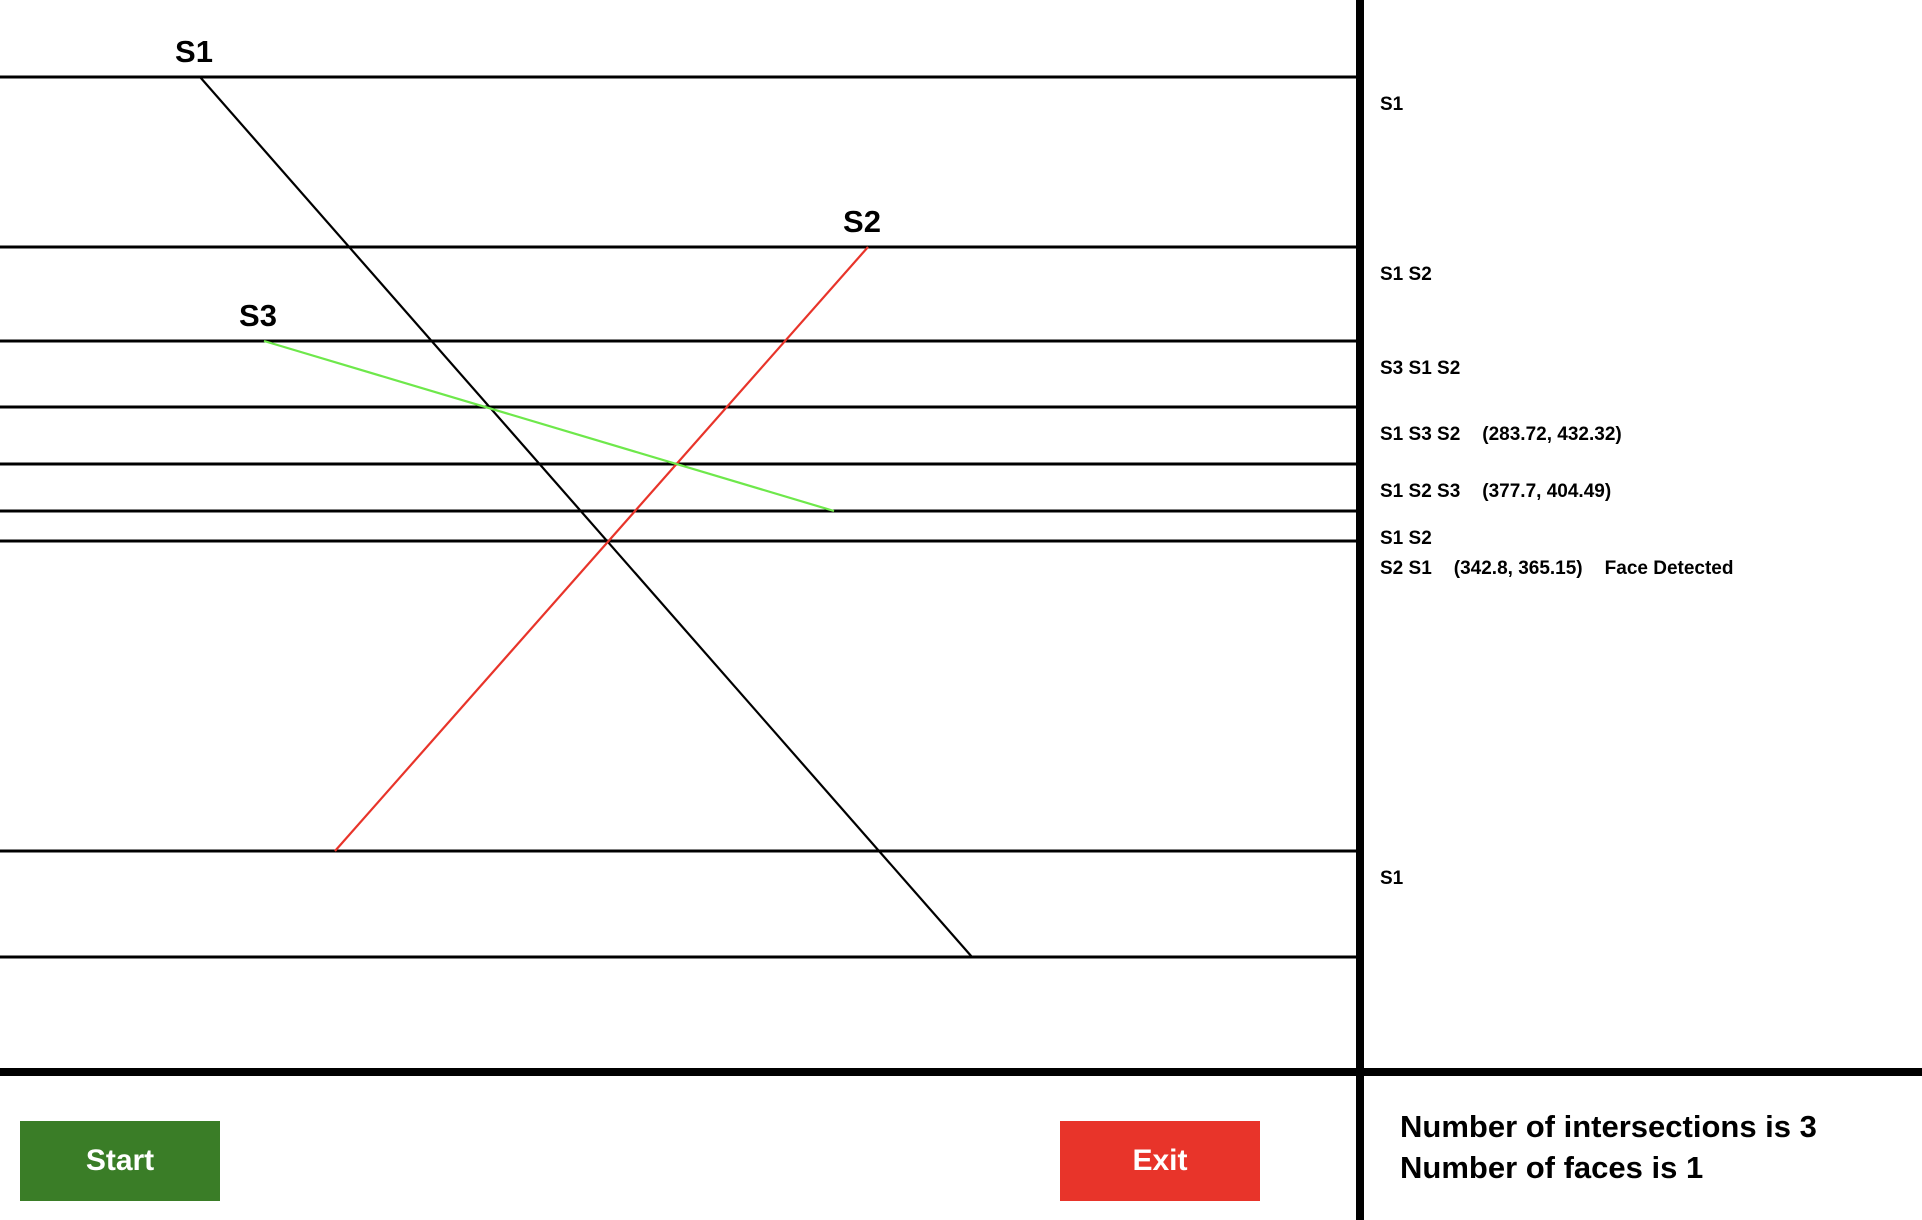  Describe the element at coordinates (1420, 491) in the screenshot. I see `status-line-5-part-1: S1 S2 S3` at that location.